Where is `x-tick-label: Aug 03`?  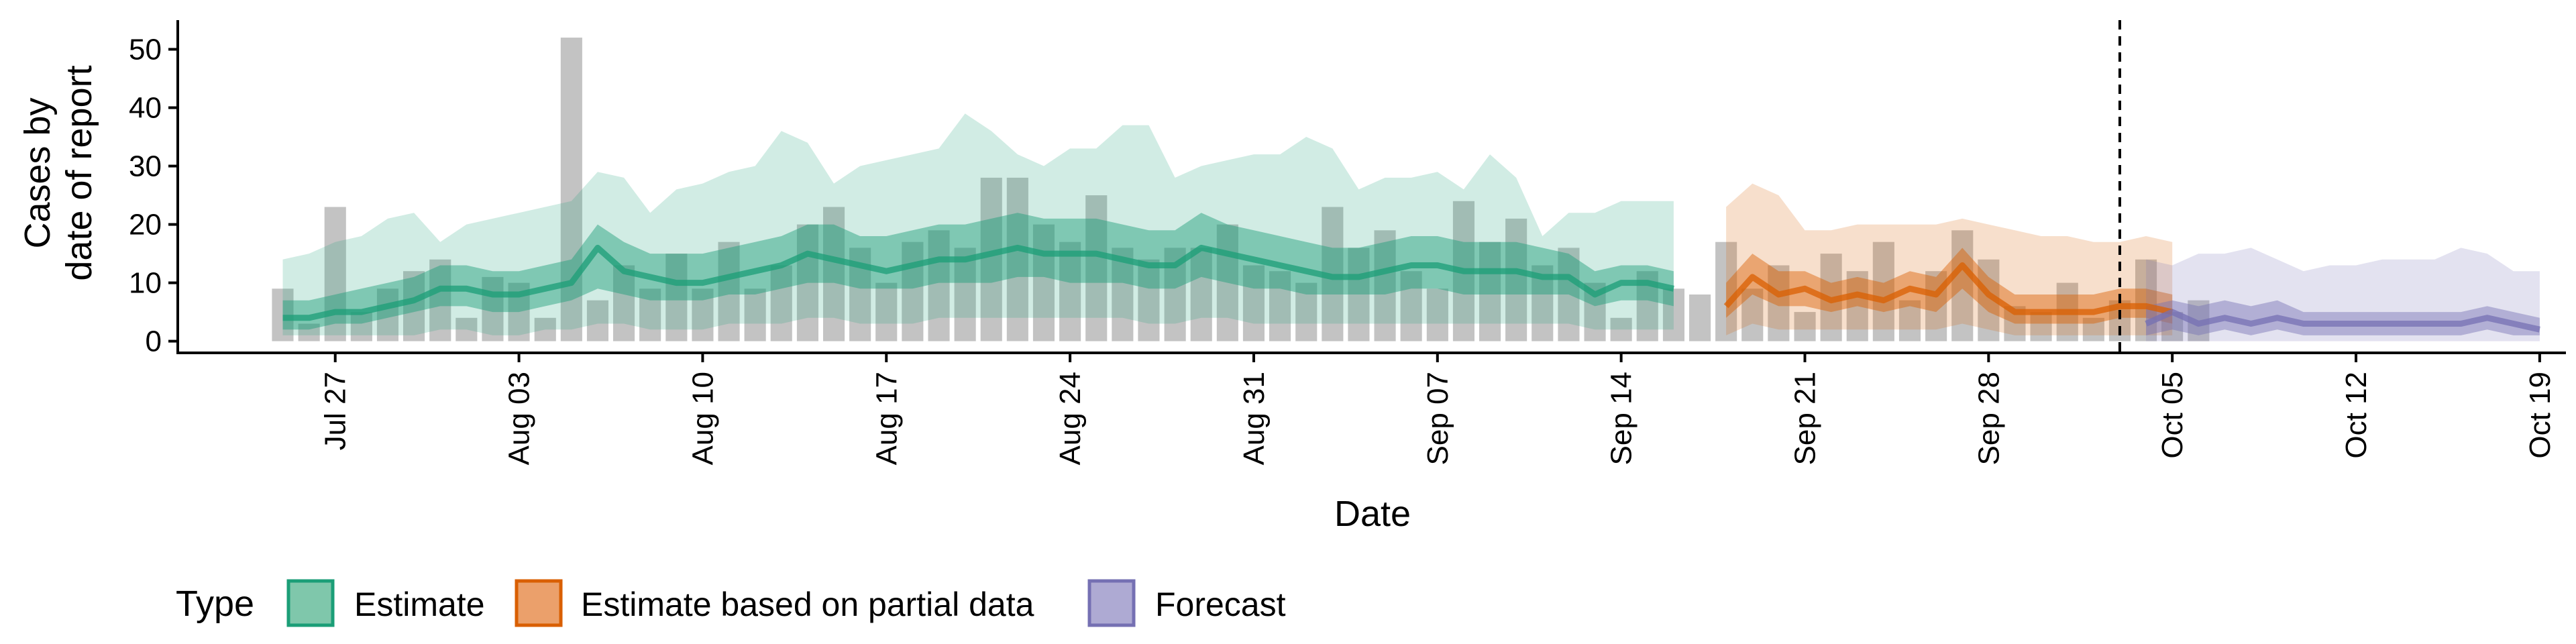 x-tick-label: Aug 03 is located at coordinates (519, 418).